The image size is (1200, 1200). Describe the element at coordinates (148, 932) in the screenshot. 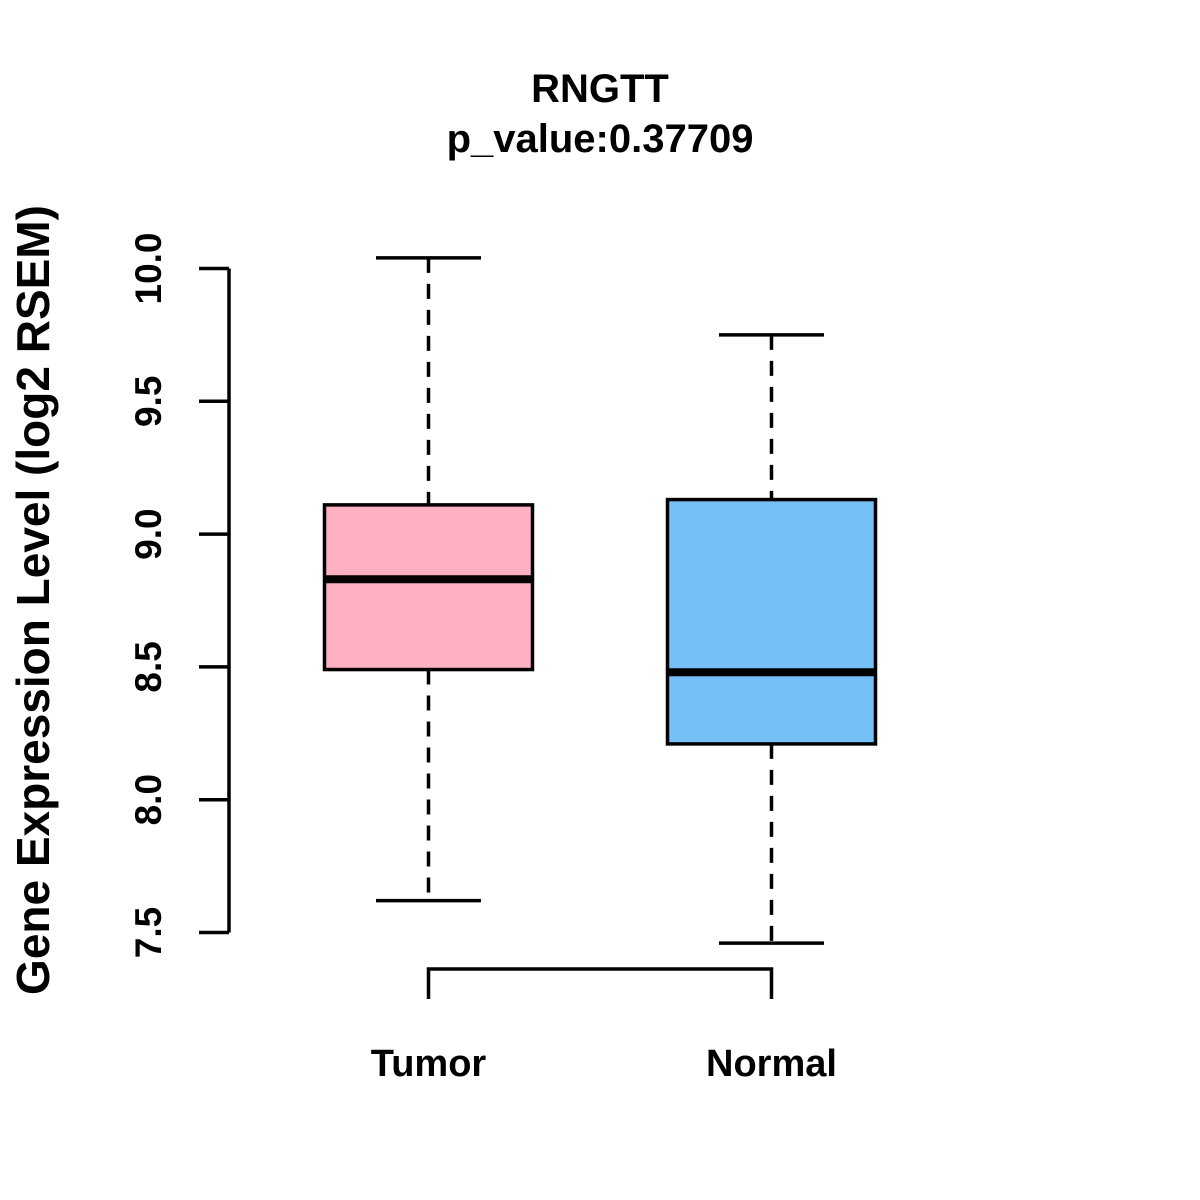

I see `y-axis-tick-label: 7.5` at that location.